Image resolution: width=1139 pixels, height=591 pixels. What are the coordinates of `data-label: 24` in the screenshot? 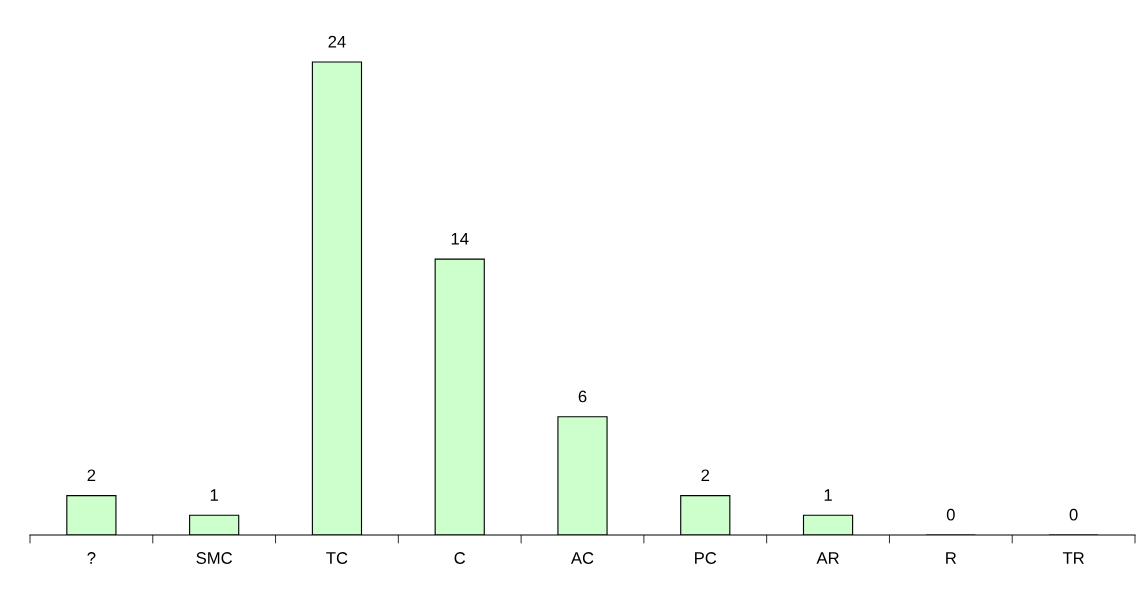 It's located at (337, 41).